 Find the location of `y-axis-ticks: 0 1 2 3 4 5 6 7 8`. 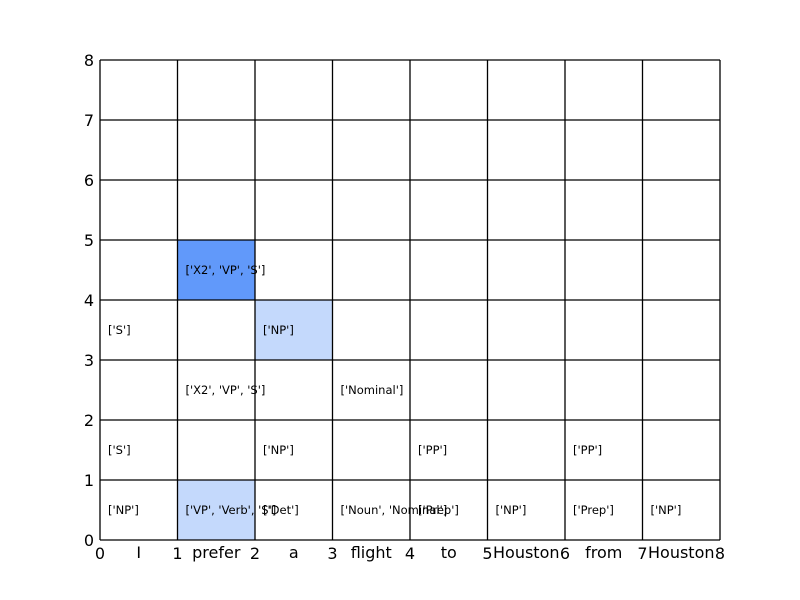

y-axis-ticks: 0 1 2 3 4 5 6 7 8 is located at coordinates (89, 300).